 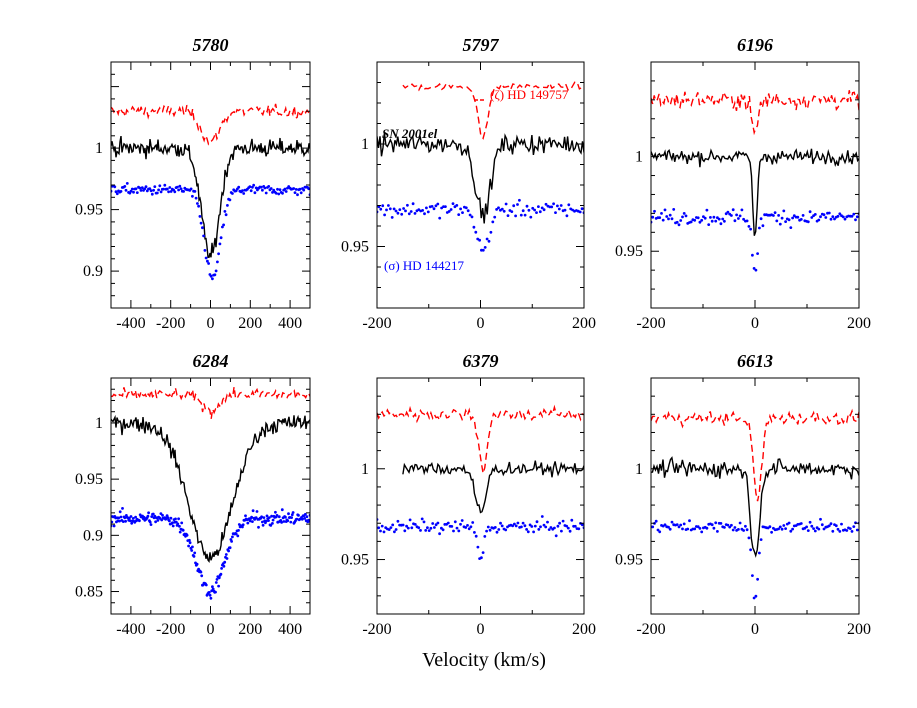 What do you see at coordinates (755, 455) in the screenshot?
I see `series-zeta-line` at bounding box center [755, 455].